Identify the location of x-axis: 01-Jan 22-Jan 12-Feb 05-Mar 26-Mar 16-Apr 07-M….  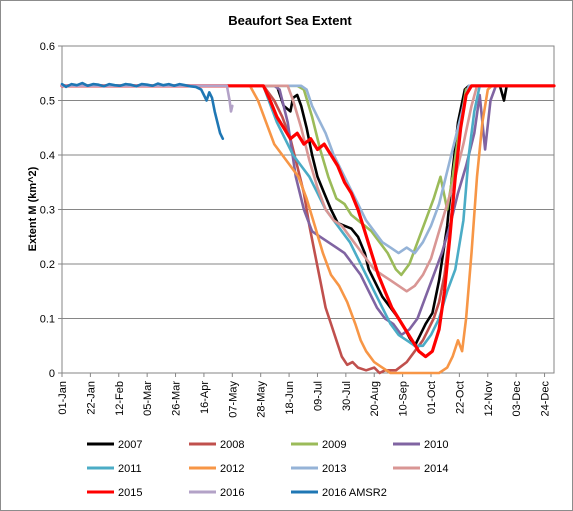
(304, 395).